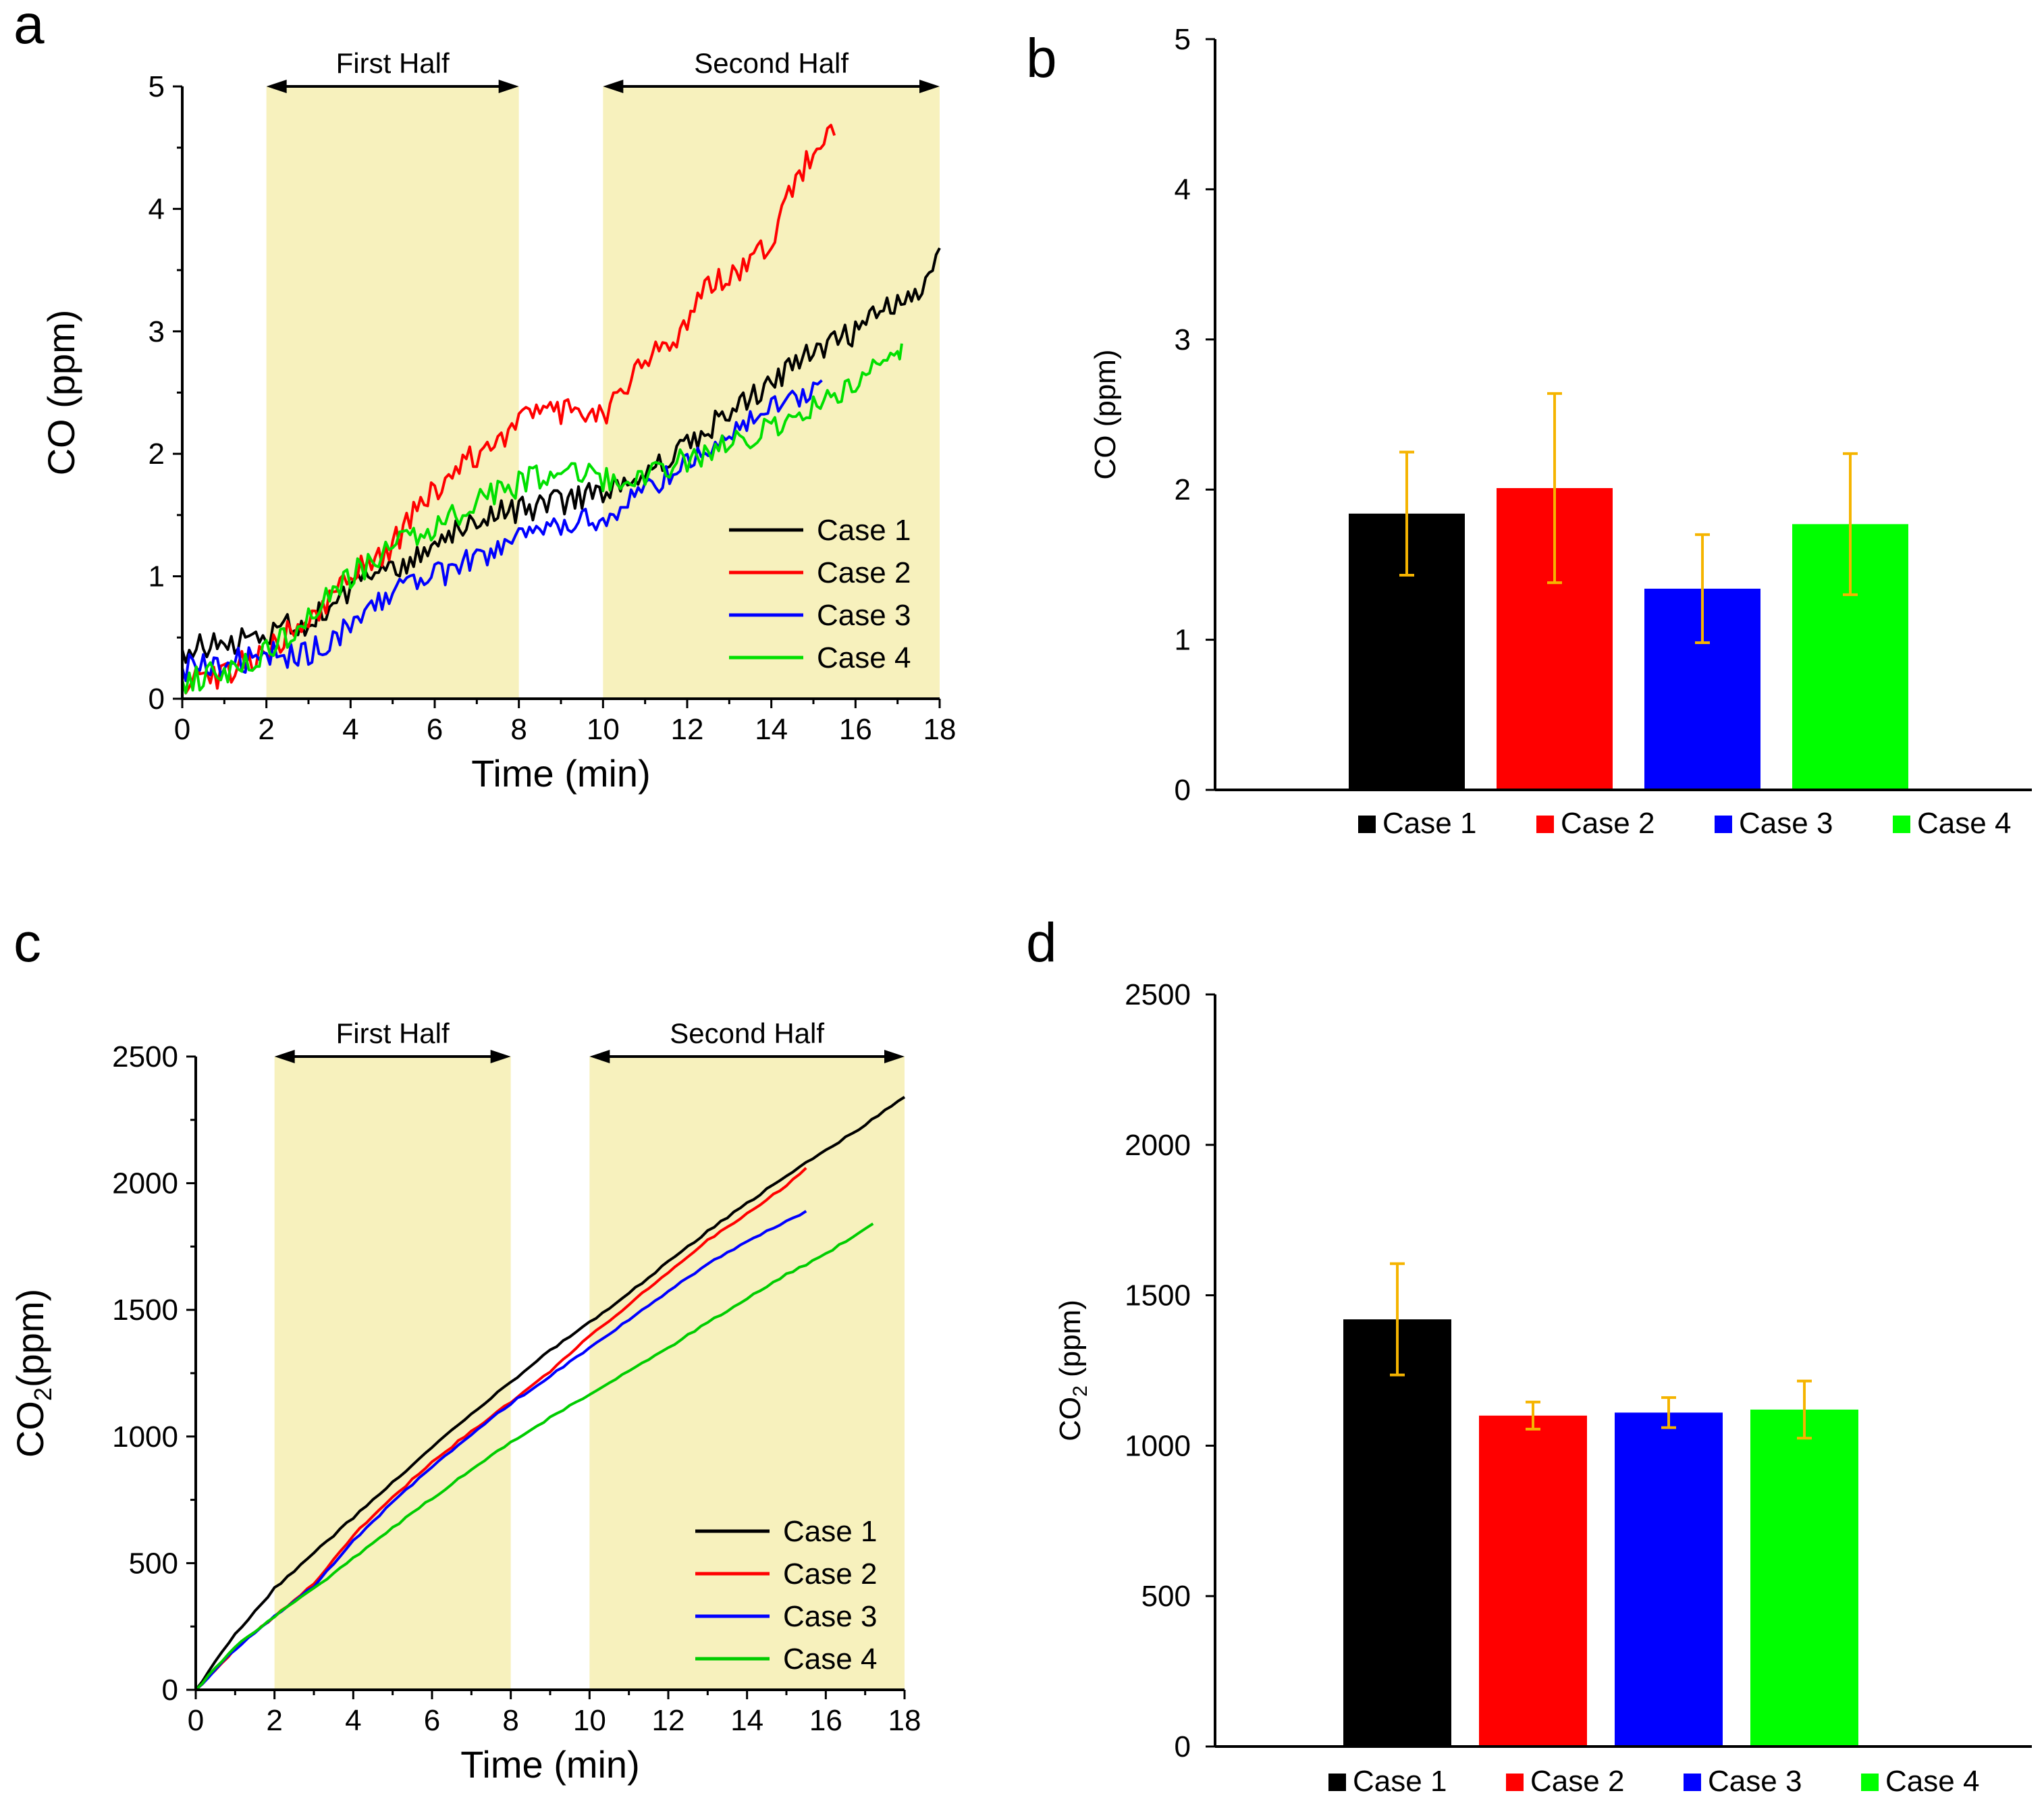  I want to click on x-tick-label: 16, so click(855, 729).